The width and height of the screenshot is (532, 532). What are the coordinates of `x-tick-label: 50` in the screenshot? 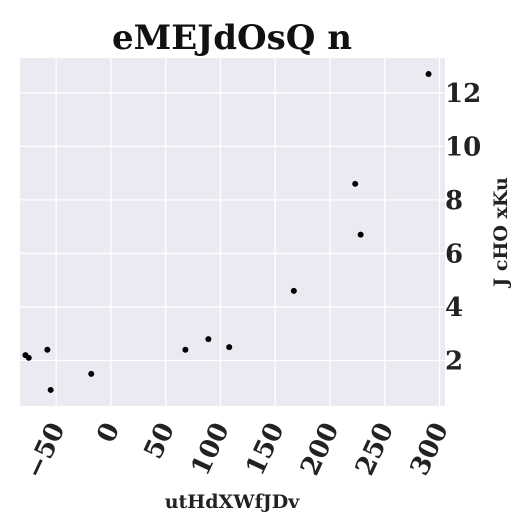 It's located at (160, 440).